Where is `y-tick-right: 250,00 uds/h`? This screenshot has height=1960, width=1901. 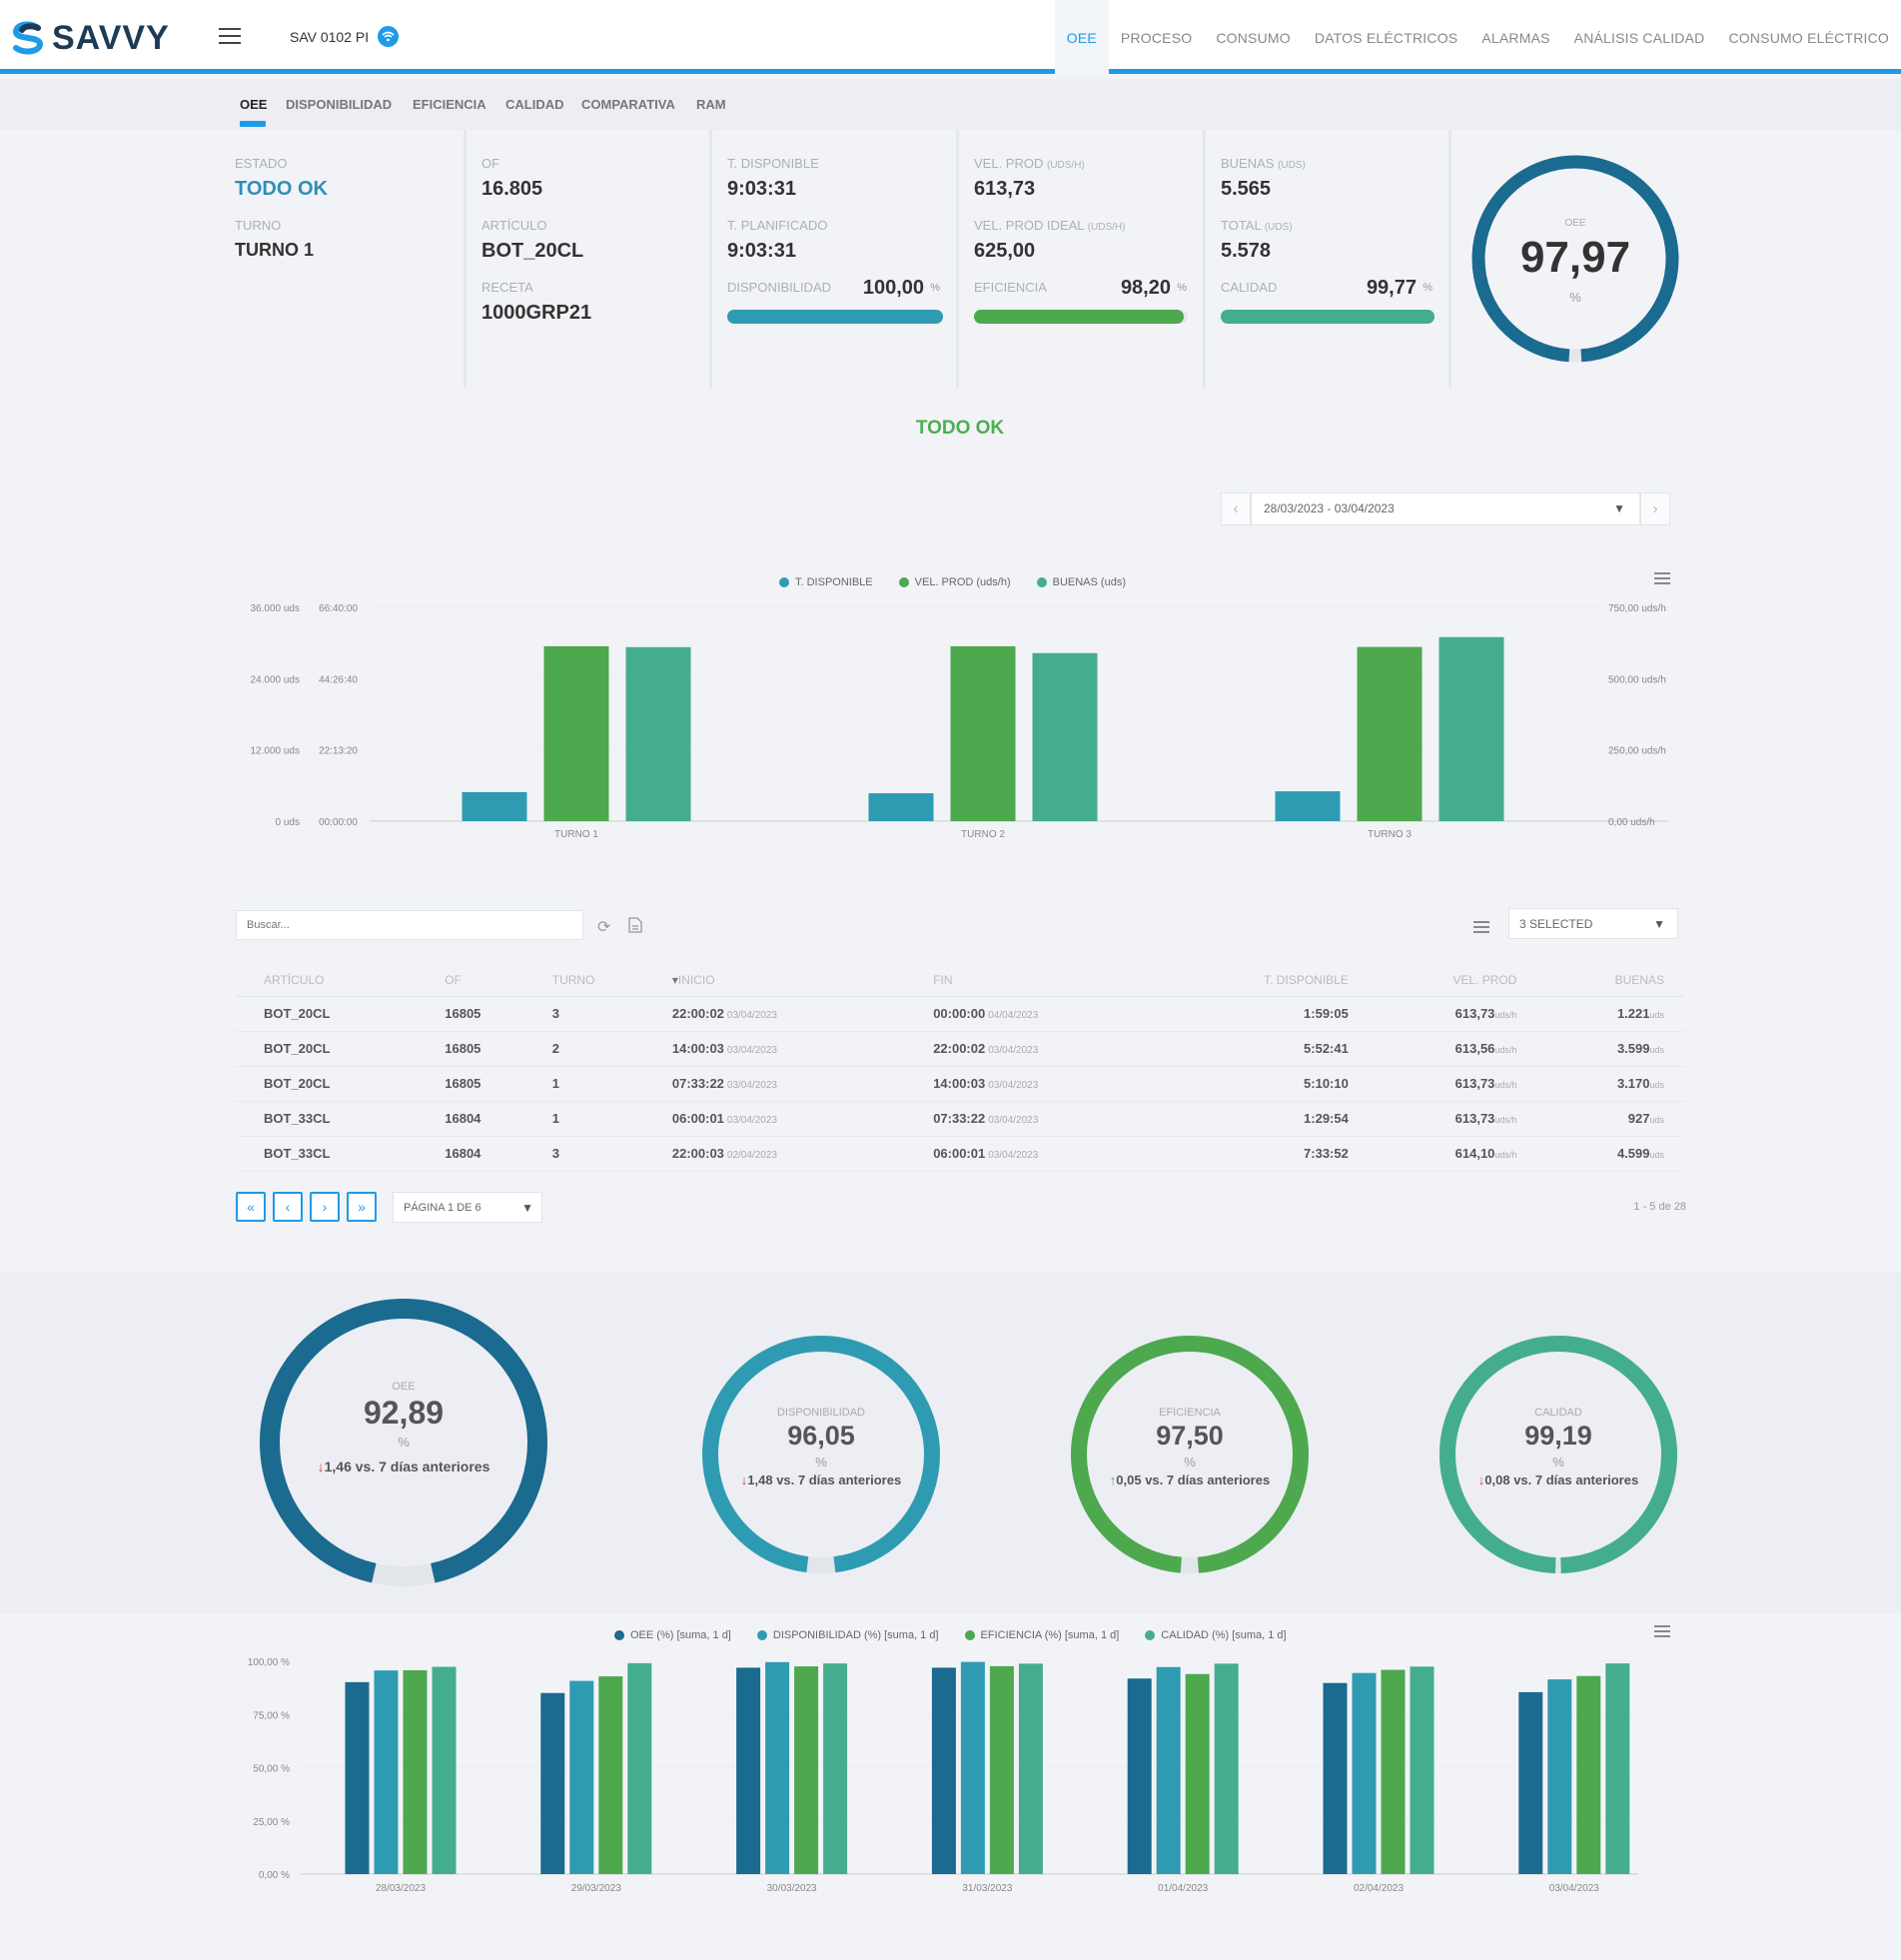 y-tick-right: 250,00 uds/h is located at coordinates (1637, 751).